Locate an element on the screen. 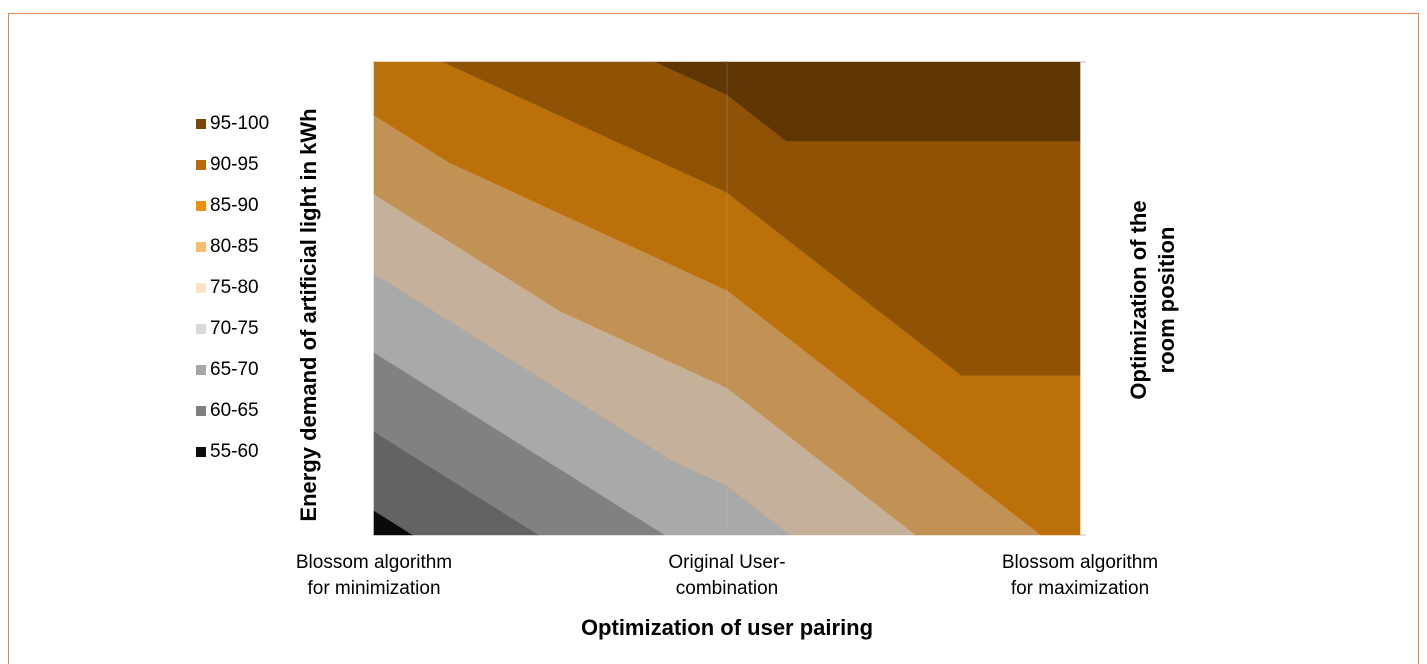  z-axis-title: Optimization of the is located at coordinates (1138, 299).